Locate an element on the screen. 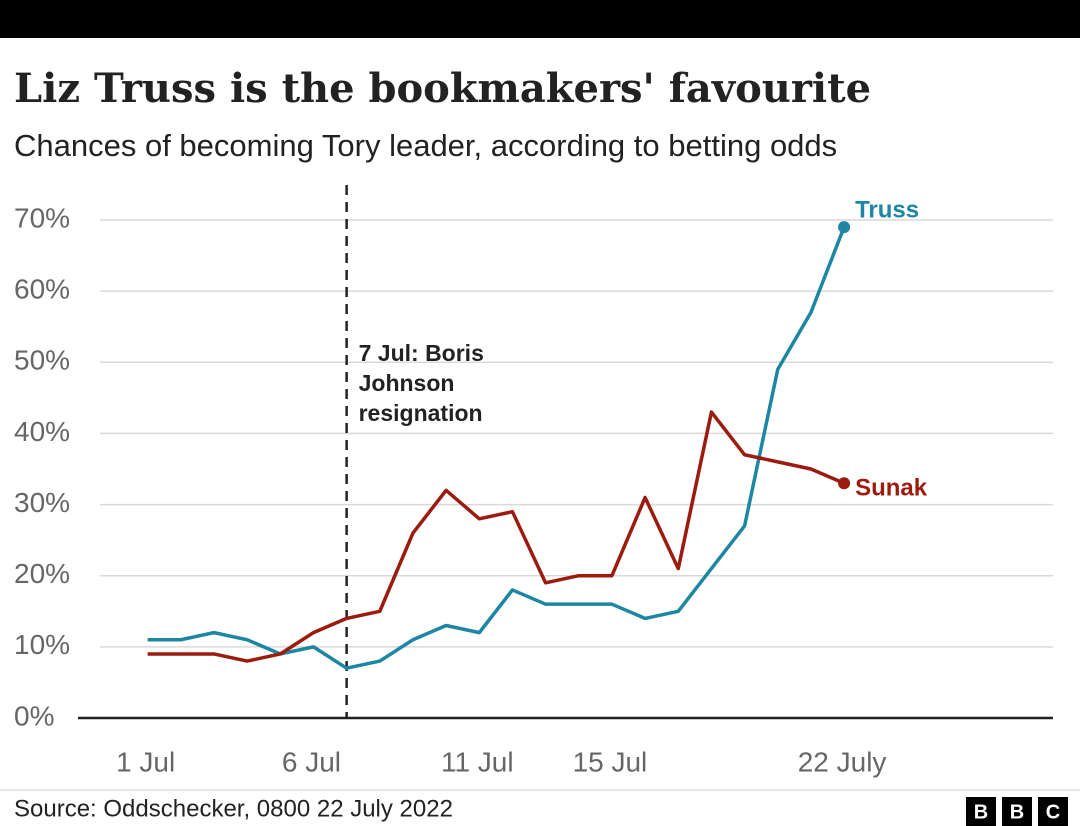  x-tick-label: 22 July is located at coordinates (842, 761).